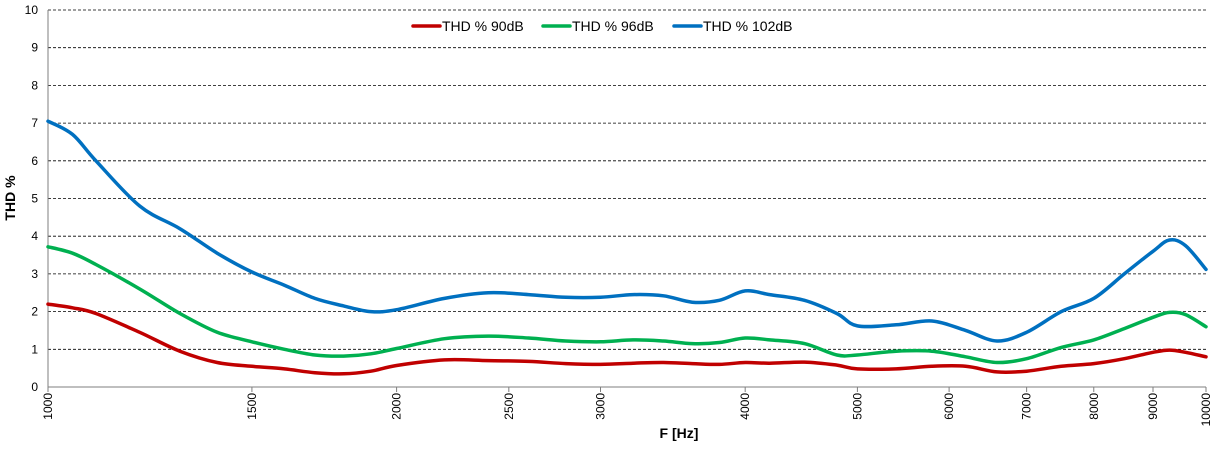  I want to click on y-tick-label: 7, so click(34, 123).